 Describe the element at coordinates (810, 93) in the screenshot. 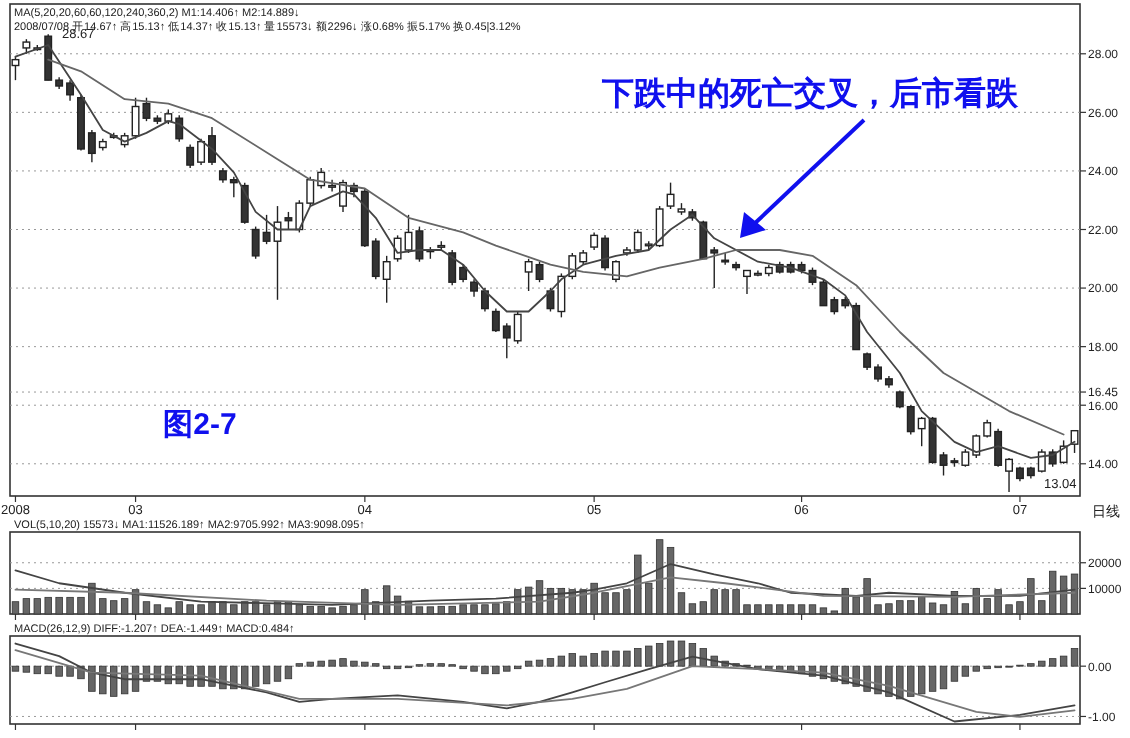

I see `annotation: 下跌中的死亡交叉，后市看跌` at that location.